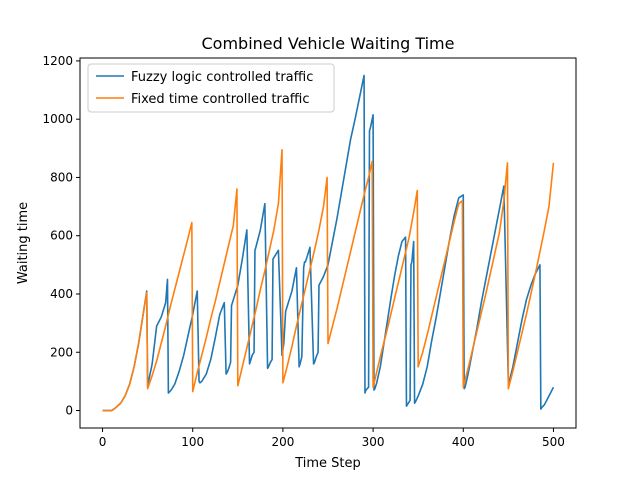 The height and width of the screenshot is (484, 640). I want to click on x-tick-label: 200, so click(282, 442).